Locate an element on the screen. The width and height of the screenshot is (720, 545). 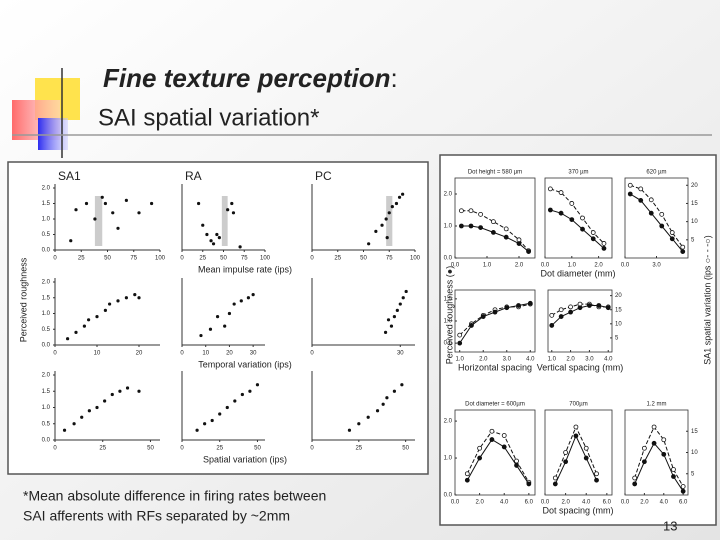
panel-label: PC is located at coordinates (323, 176).